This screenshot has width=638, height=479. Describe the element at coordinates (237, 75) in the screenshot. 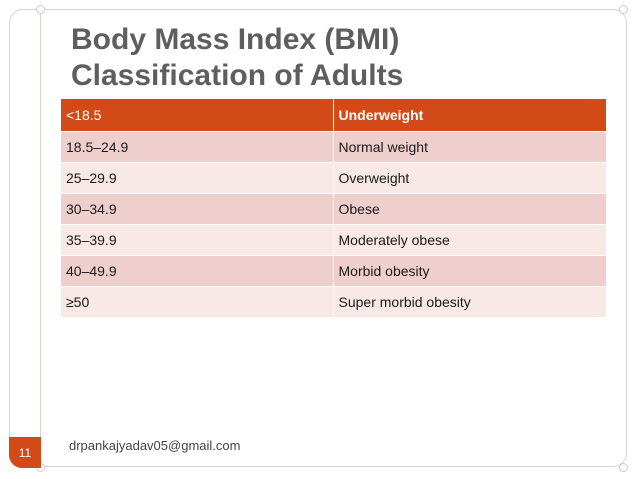

I see `title-line-2: Classification of Adults` at that location.